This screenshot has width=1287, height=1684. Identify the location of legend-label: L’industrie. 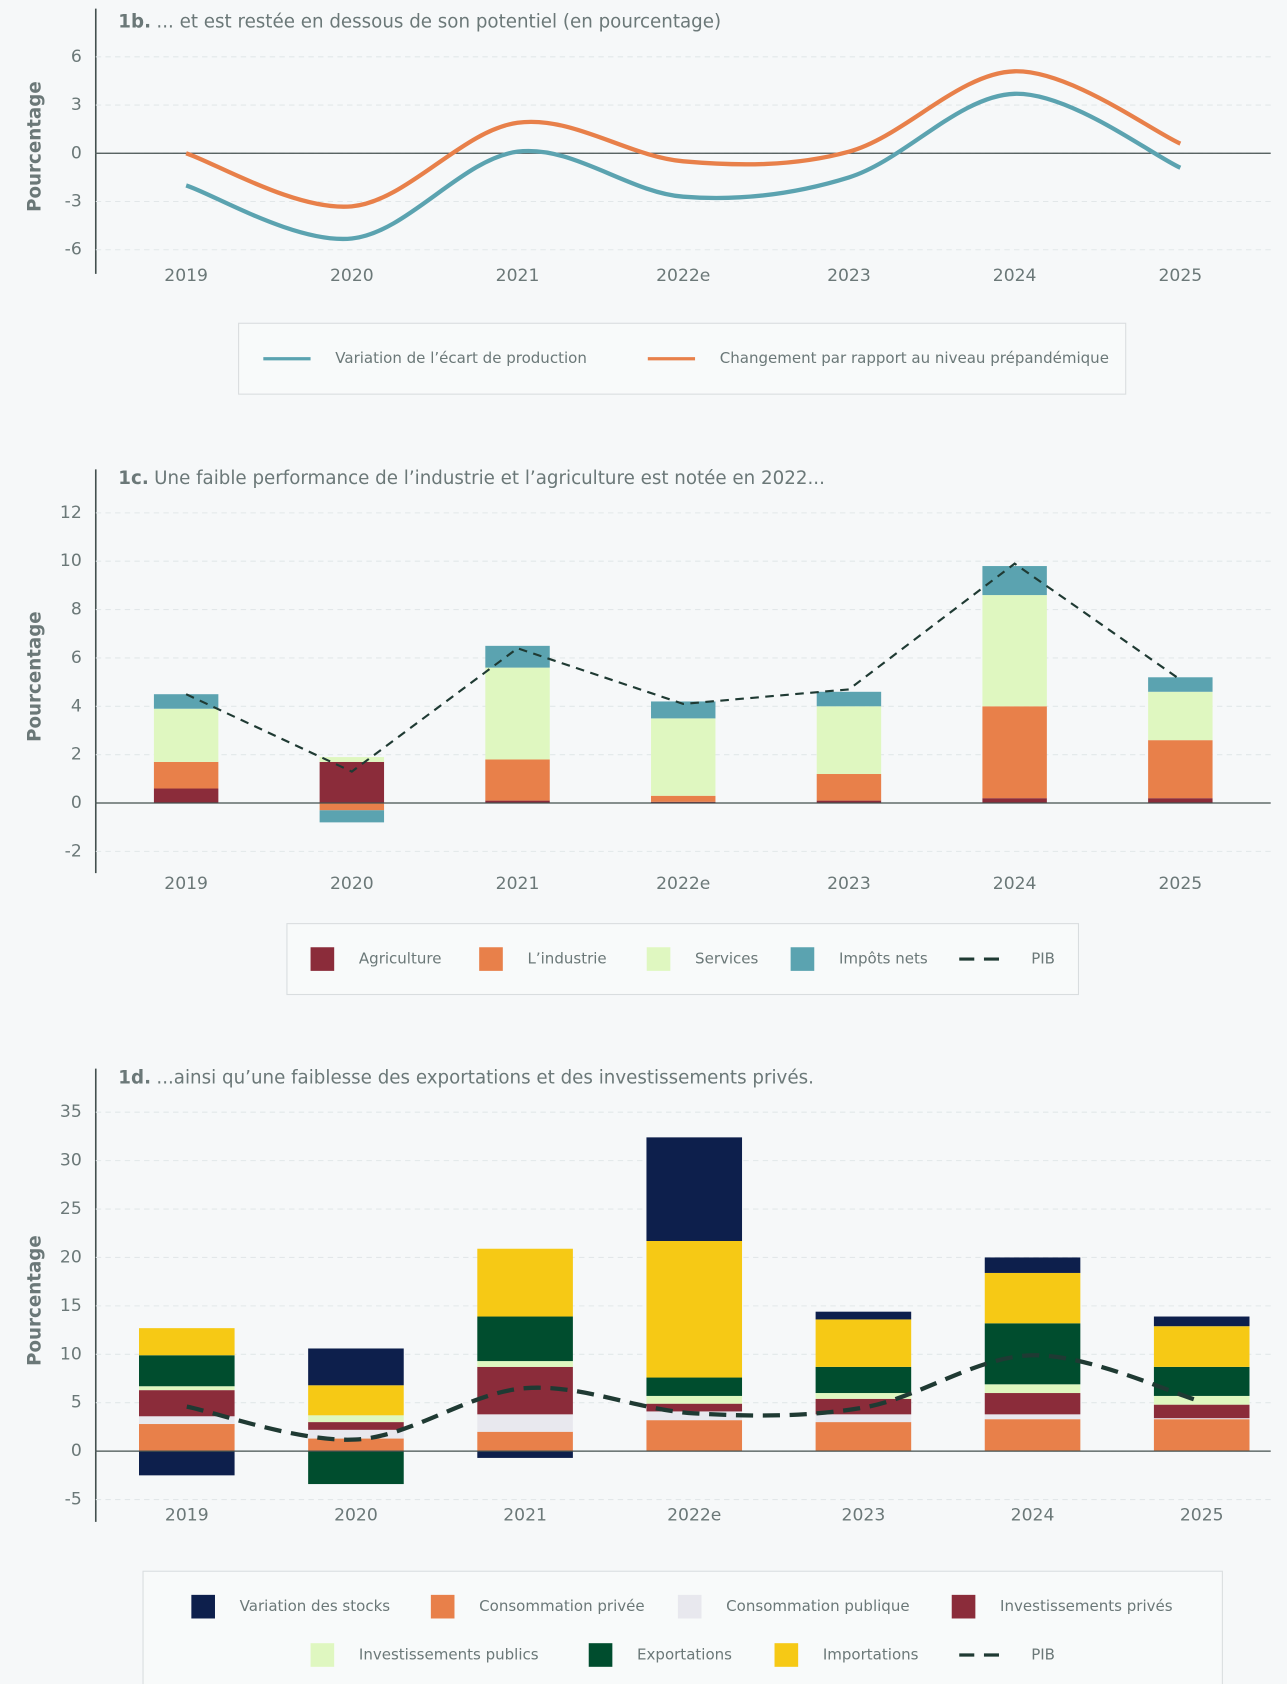
(567, 959).